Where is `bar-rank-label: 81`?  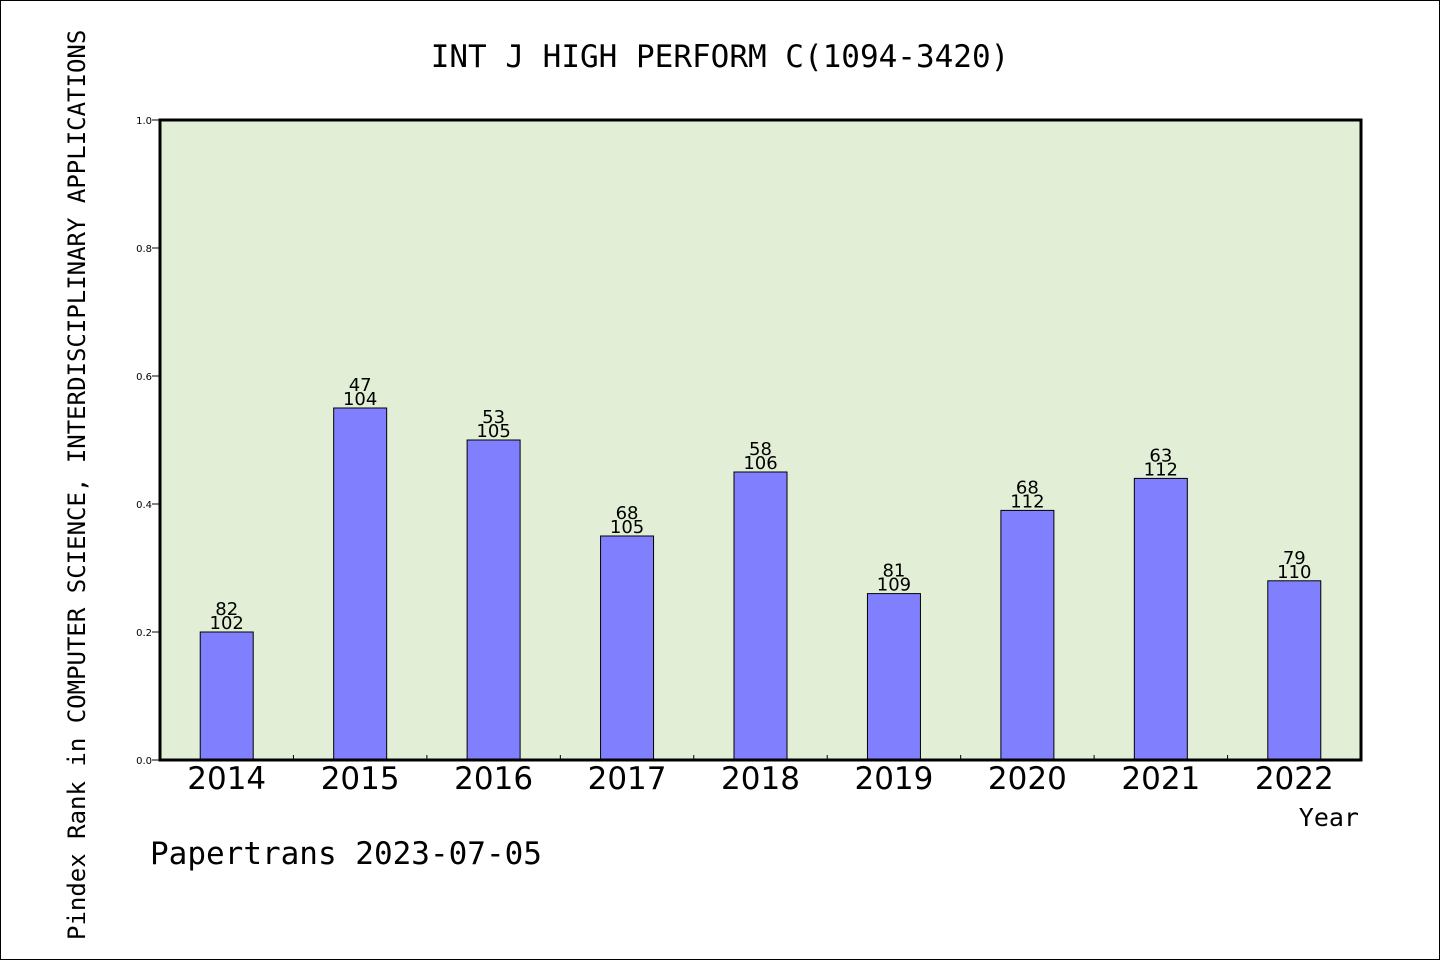
bar-rank-label: 81 is located at coordinates (893, 571).